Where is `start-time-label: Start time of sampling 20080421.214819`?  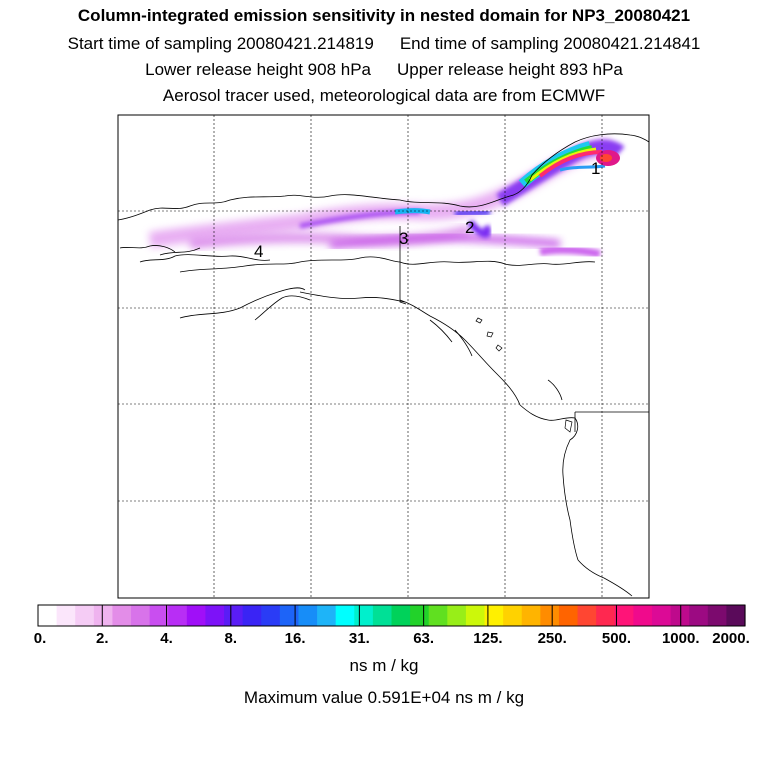
start-time-label: Start time of sampling 20080421.214819 is located at coordinates (220, 43).